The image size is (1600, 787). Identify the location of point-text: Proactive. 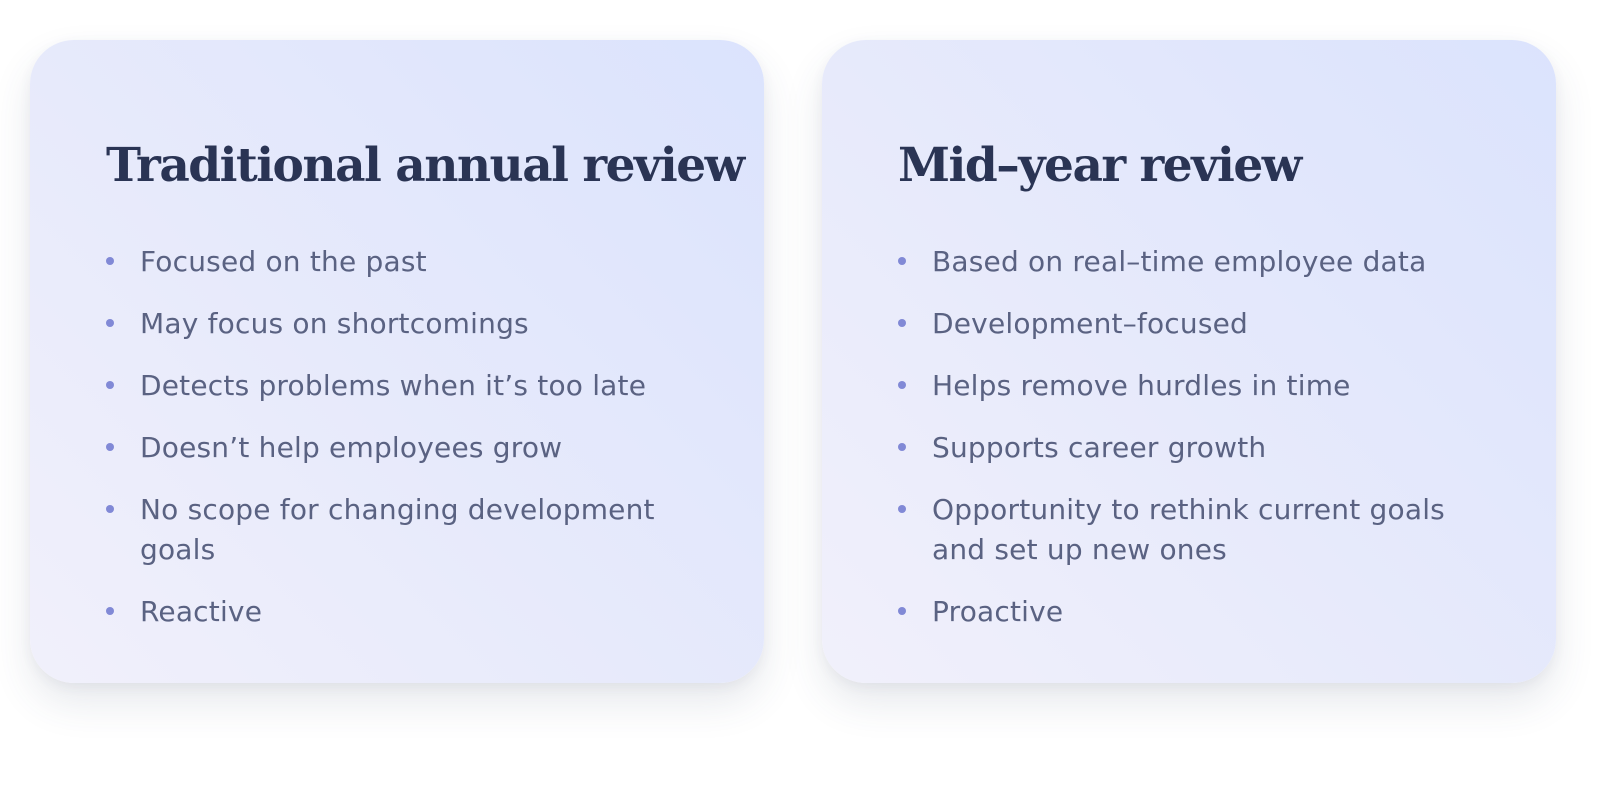
(998, 612).